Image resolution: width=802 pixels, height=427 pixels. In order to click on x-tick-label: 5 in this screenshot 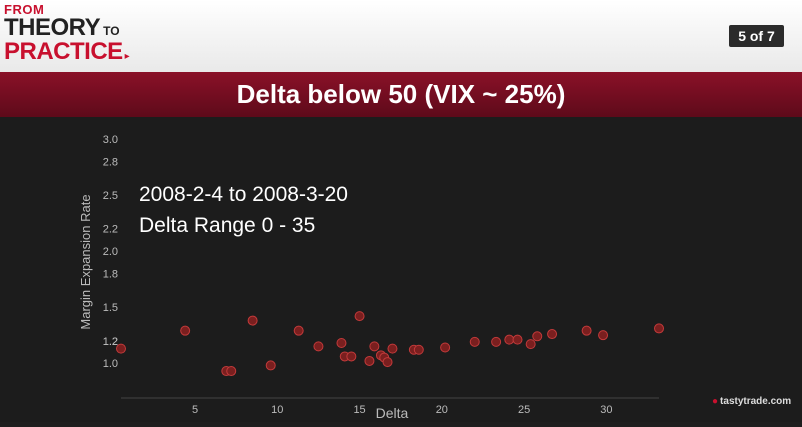, I will do `click(195, 410)`.